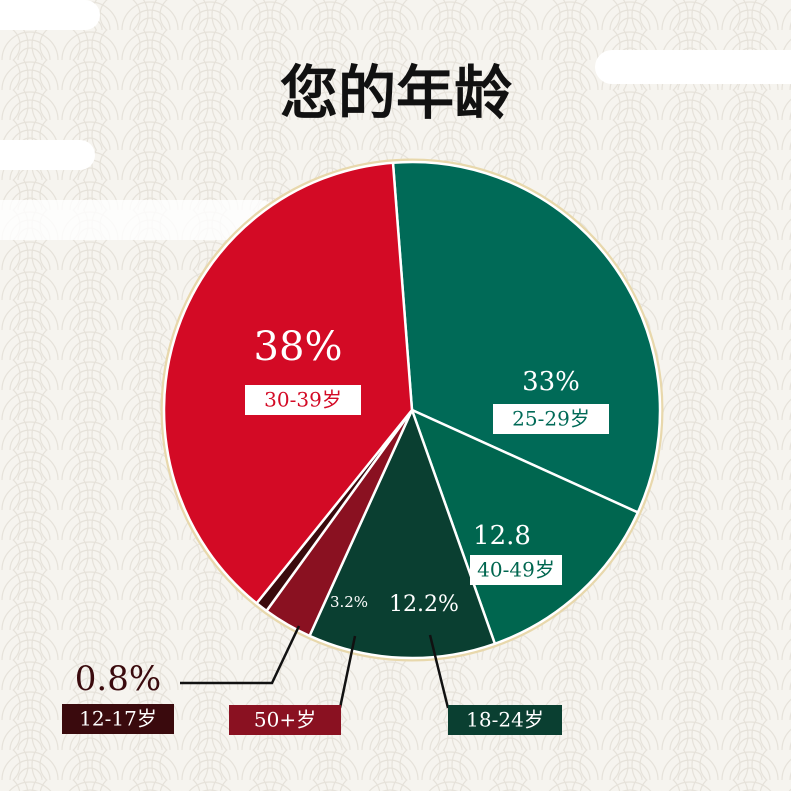 The height and width of the screenshot is (791, 791). I want to click on value-label: 12.8, so click(502, 536).